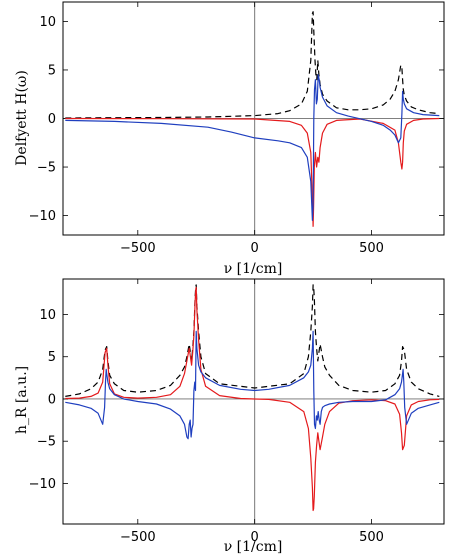 This screenshot has height=556, width=463. Describe the element at coordinates (52, 119) in the screenshot. I see `top-chart-y-tick-label: 0` at that location.